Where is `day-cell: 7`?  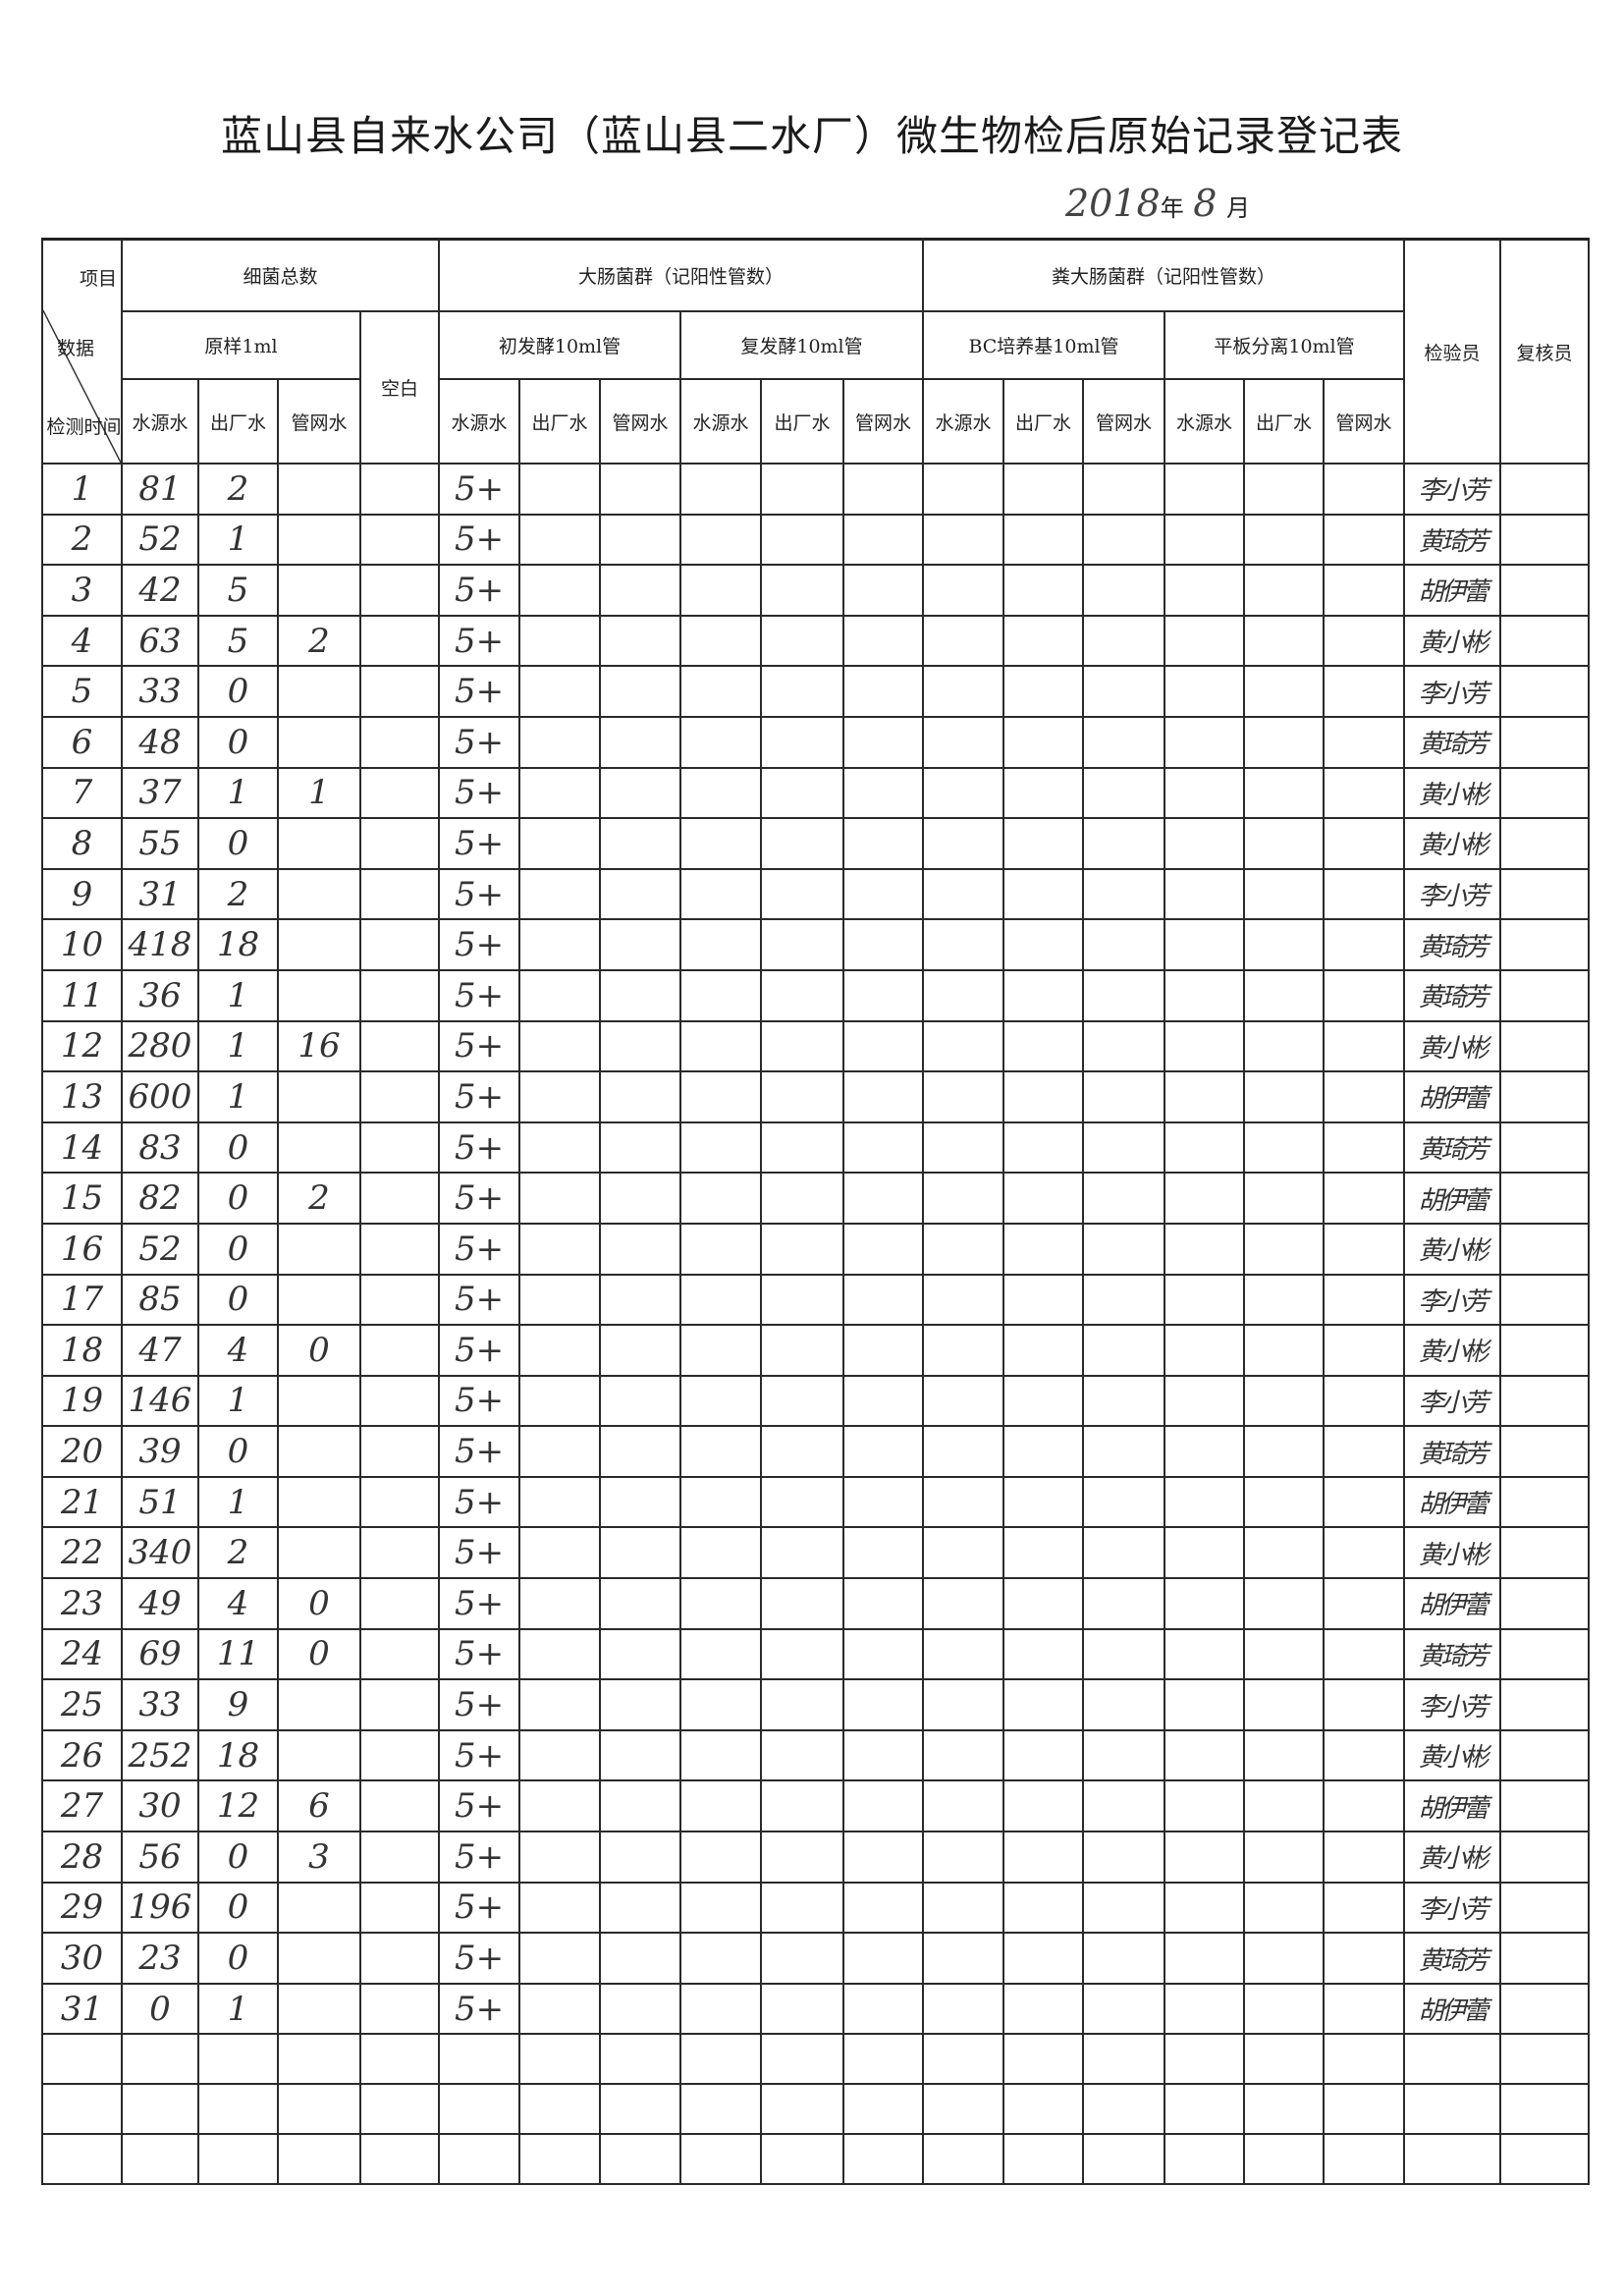 day-cell: 7 is located at coordinates (82, 793).